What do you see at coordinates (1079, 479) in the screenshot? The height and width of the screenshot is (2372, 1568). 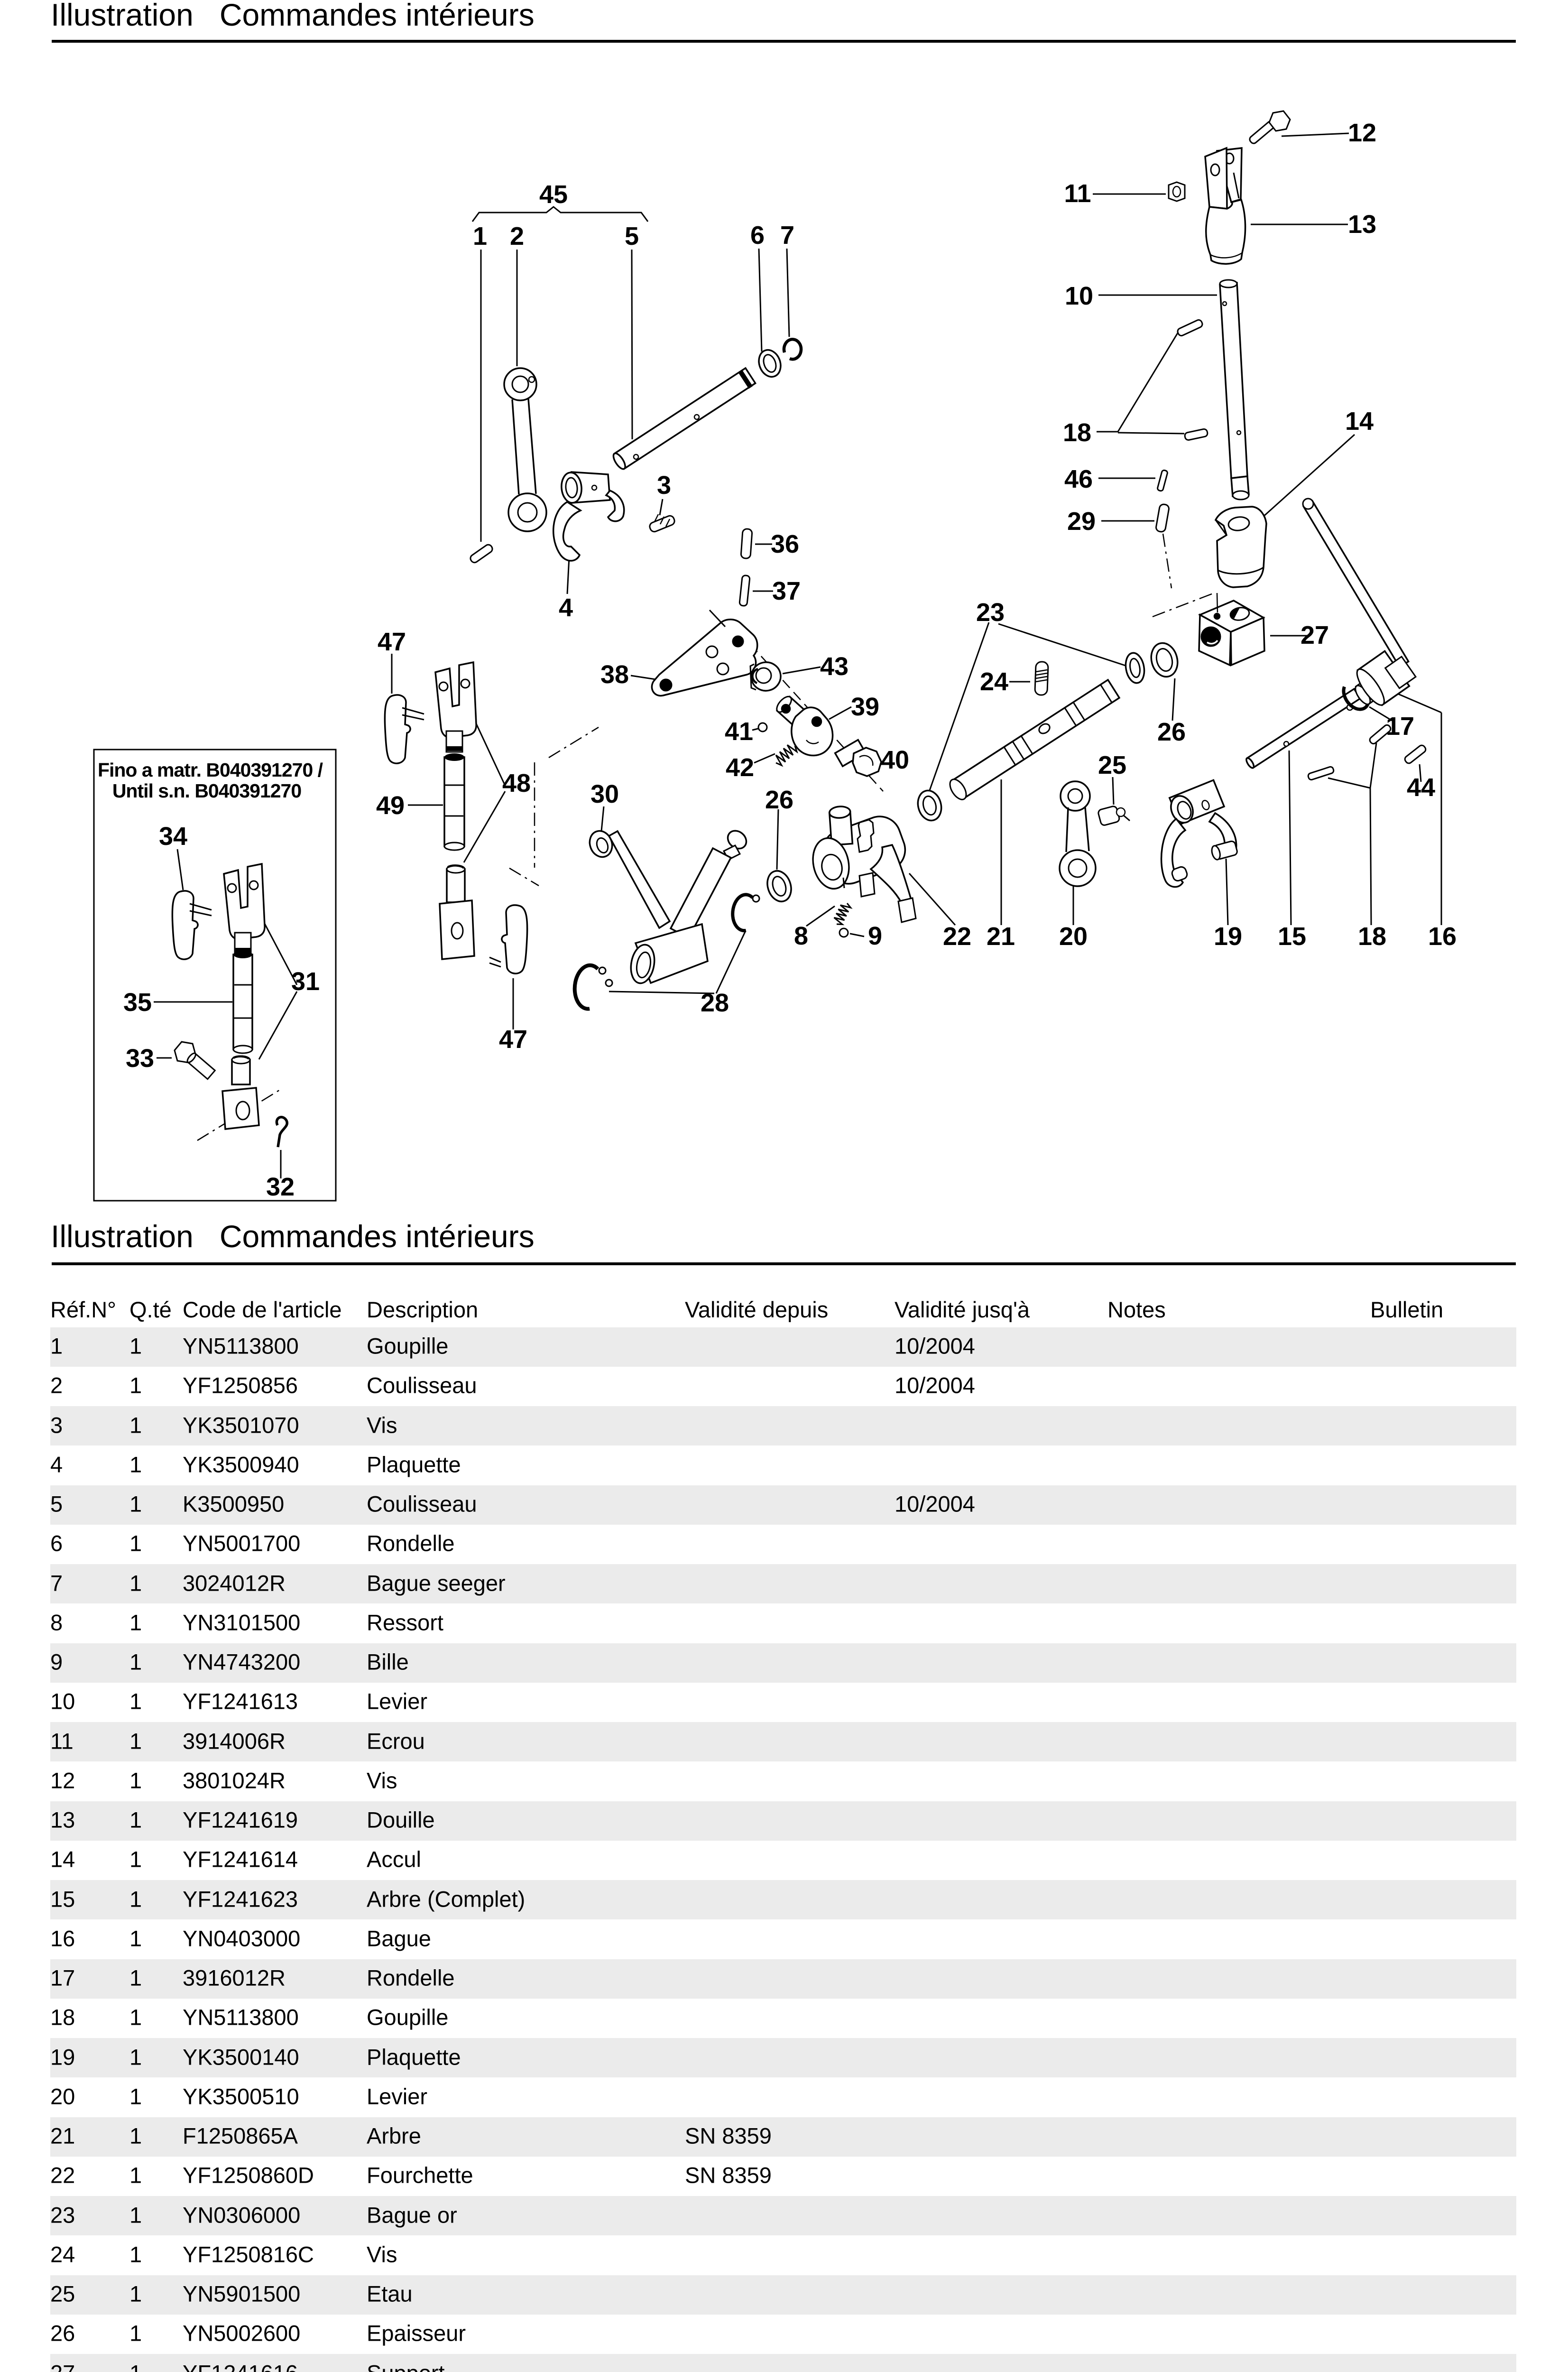 I see `svg-text: 46` at bounding box center [1079, 479].